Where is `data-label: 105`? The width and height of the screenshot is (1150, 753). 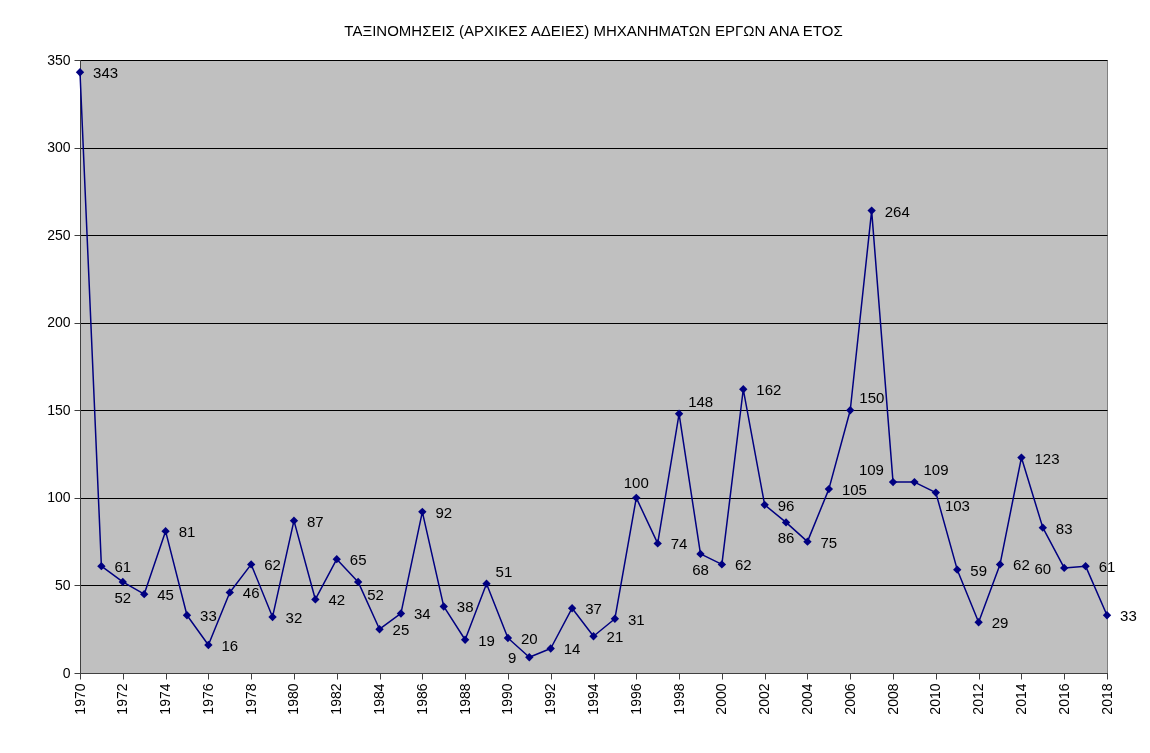 data-label: 105 is located at coordinates (854, 490).